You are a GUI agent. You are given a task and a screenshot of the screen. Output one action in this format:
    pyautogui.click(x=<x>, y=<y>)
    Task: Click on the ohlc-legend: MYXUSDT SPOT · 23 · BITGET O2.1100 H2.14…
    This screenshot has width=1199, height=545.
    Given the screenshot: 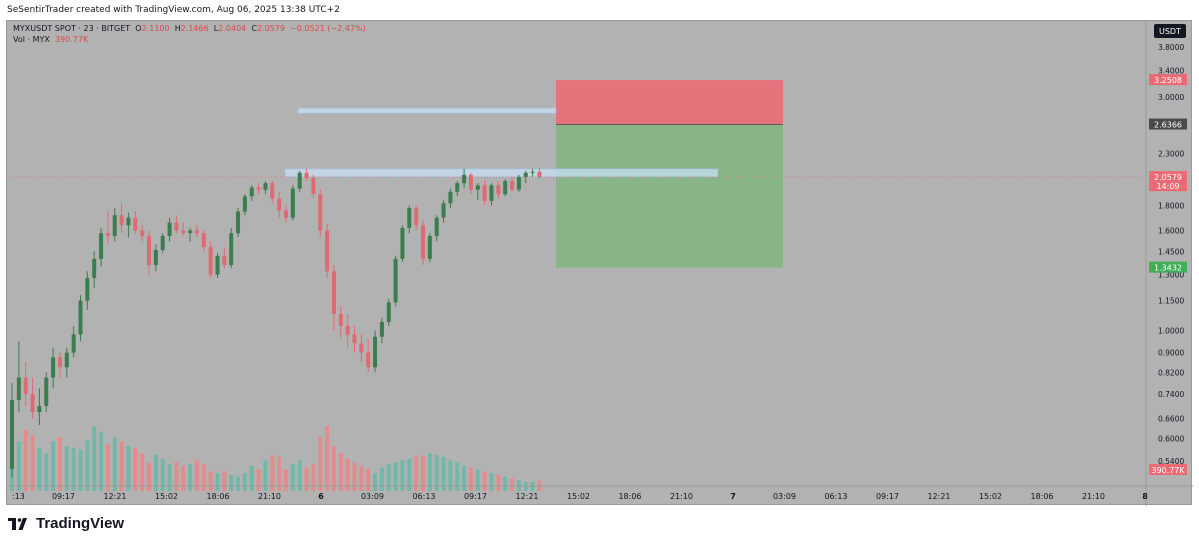 What is the action you would take?
    pyautogui.click(x=189, y=28)
    